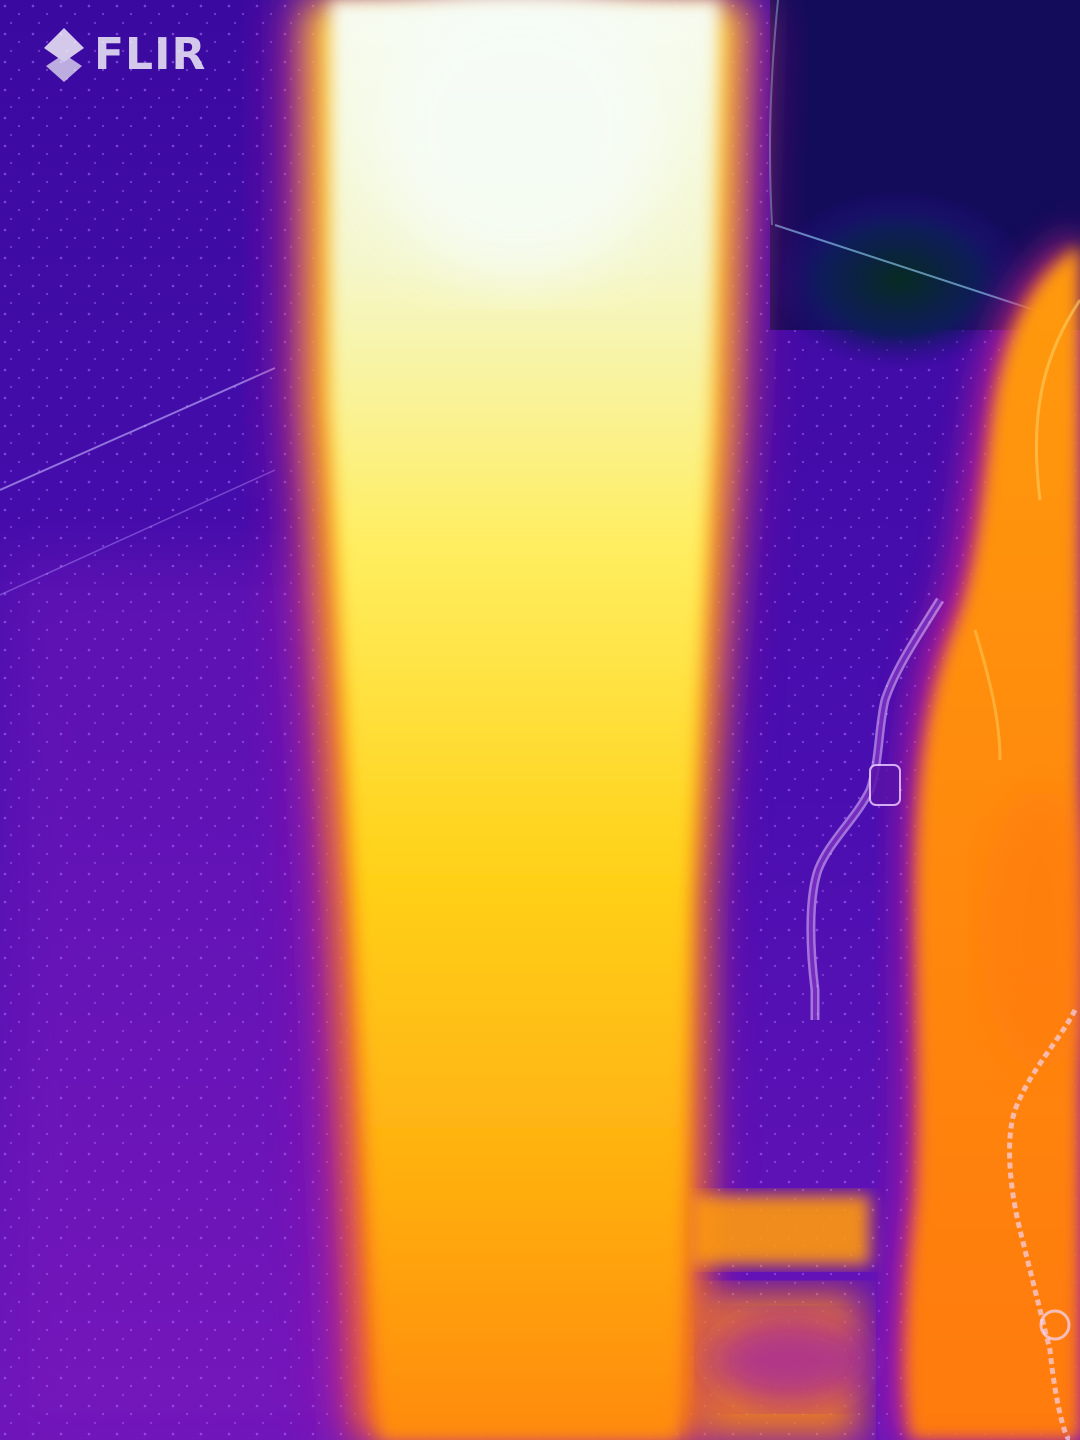 This screenshot has width=1080, height=1440. Describe the element at coordinates (64, 55) in the screenshot. I see `flir-diamond-logo-icon` at that location.